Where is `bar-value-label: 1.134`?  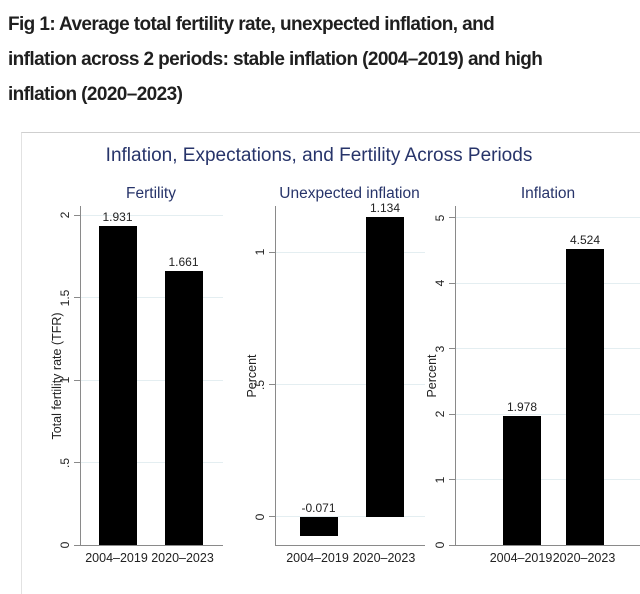
bar-value-label: 1.134 is located at coordinates (385, 207).